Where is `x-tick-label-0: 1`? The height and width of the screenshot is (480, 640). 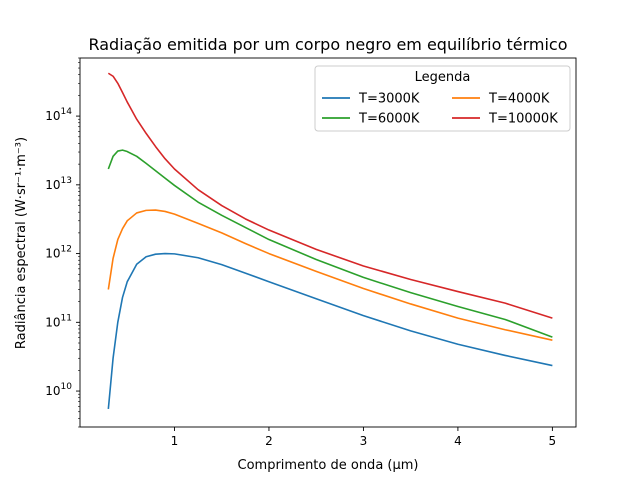 x-tick-label-0: 1 is located at coordinates (175, 441).